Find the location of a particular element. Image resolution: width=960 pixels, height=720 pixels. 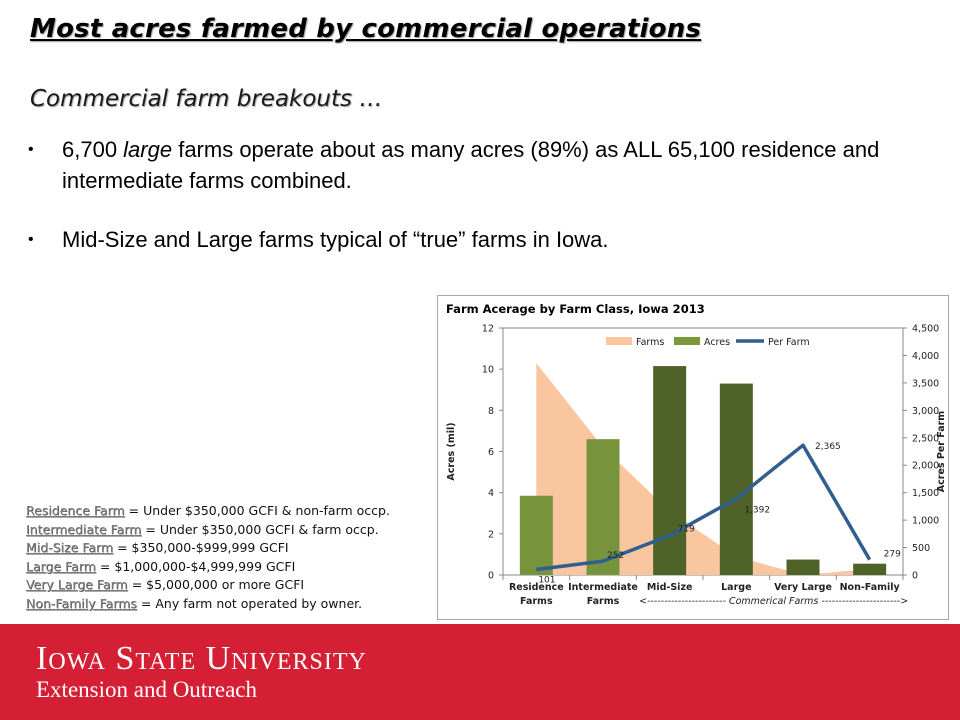

x-tick-label: Large is located at coordinates (736, 587).